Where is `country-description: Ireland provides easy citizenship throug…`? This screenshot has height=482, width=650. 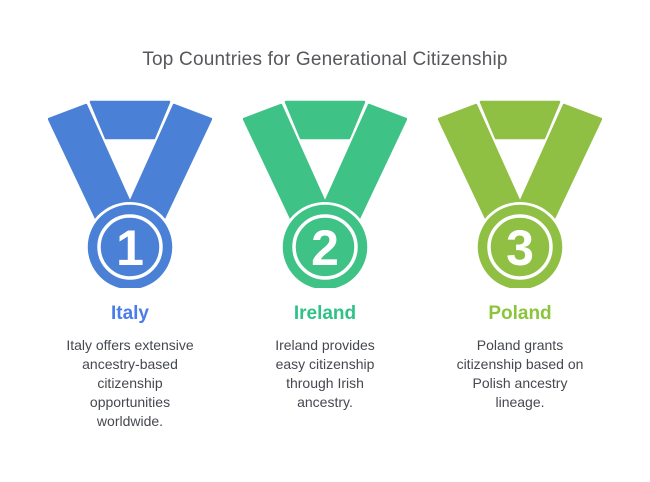 country-description: Ireland provides easy citizenship throug… is located at coordinates (325, 373).